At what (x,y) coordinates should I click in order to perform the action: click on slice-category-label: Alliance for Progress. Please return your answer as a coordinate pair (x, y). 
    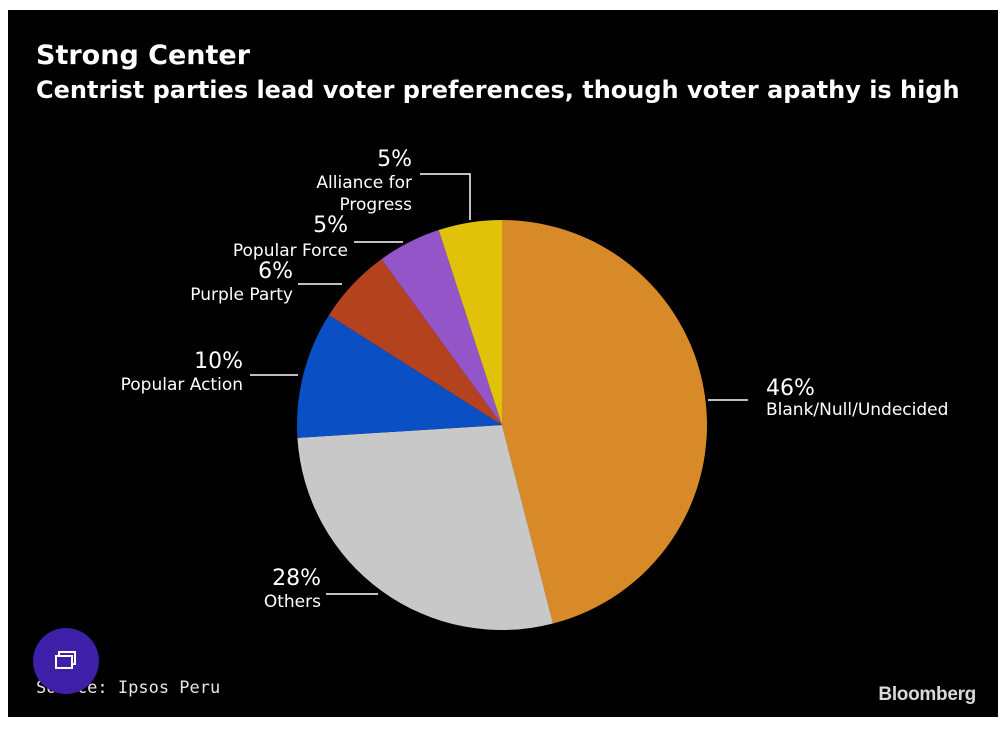
    Looking at the image, I should click on (364, 194).